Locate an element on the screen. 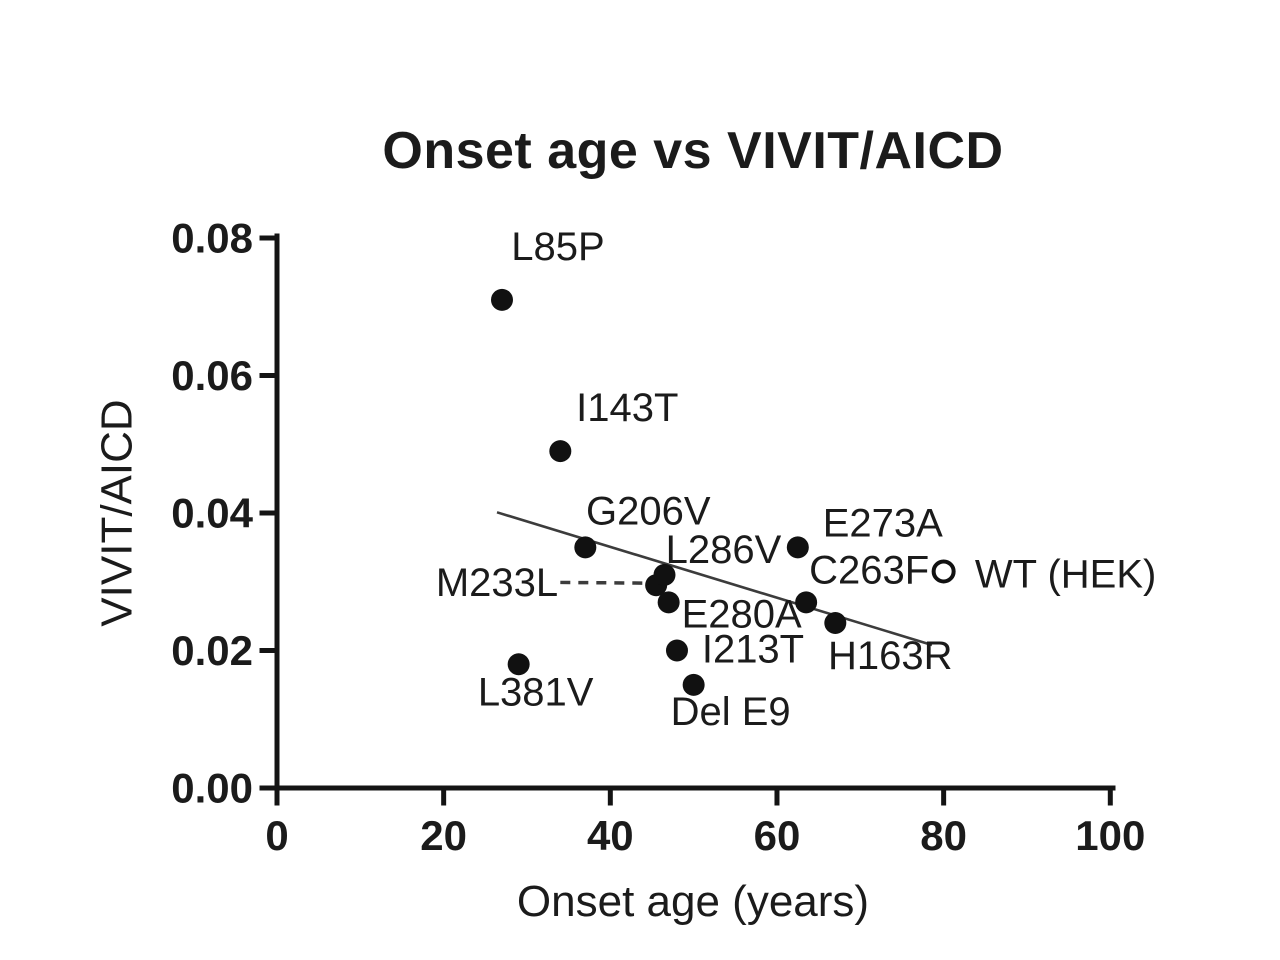 The image size is (1280, 960). trend-line is located at coordinates (714, 579).